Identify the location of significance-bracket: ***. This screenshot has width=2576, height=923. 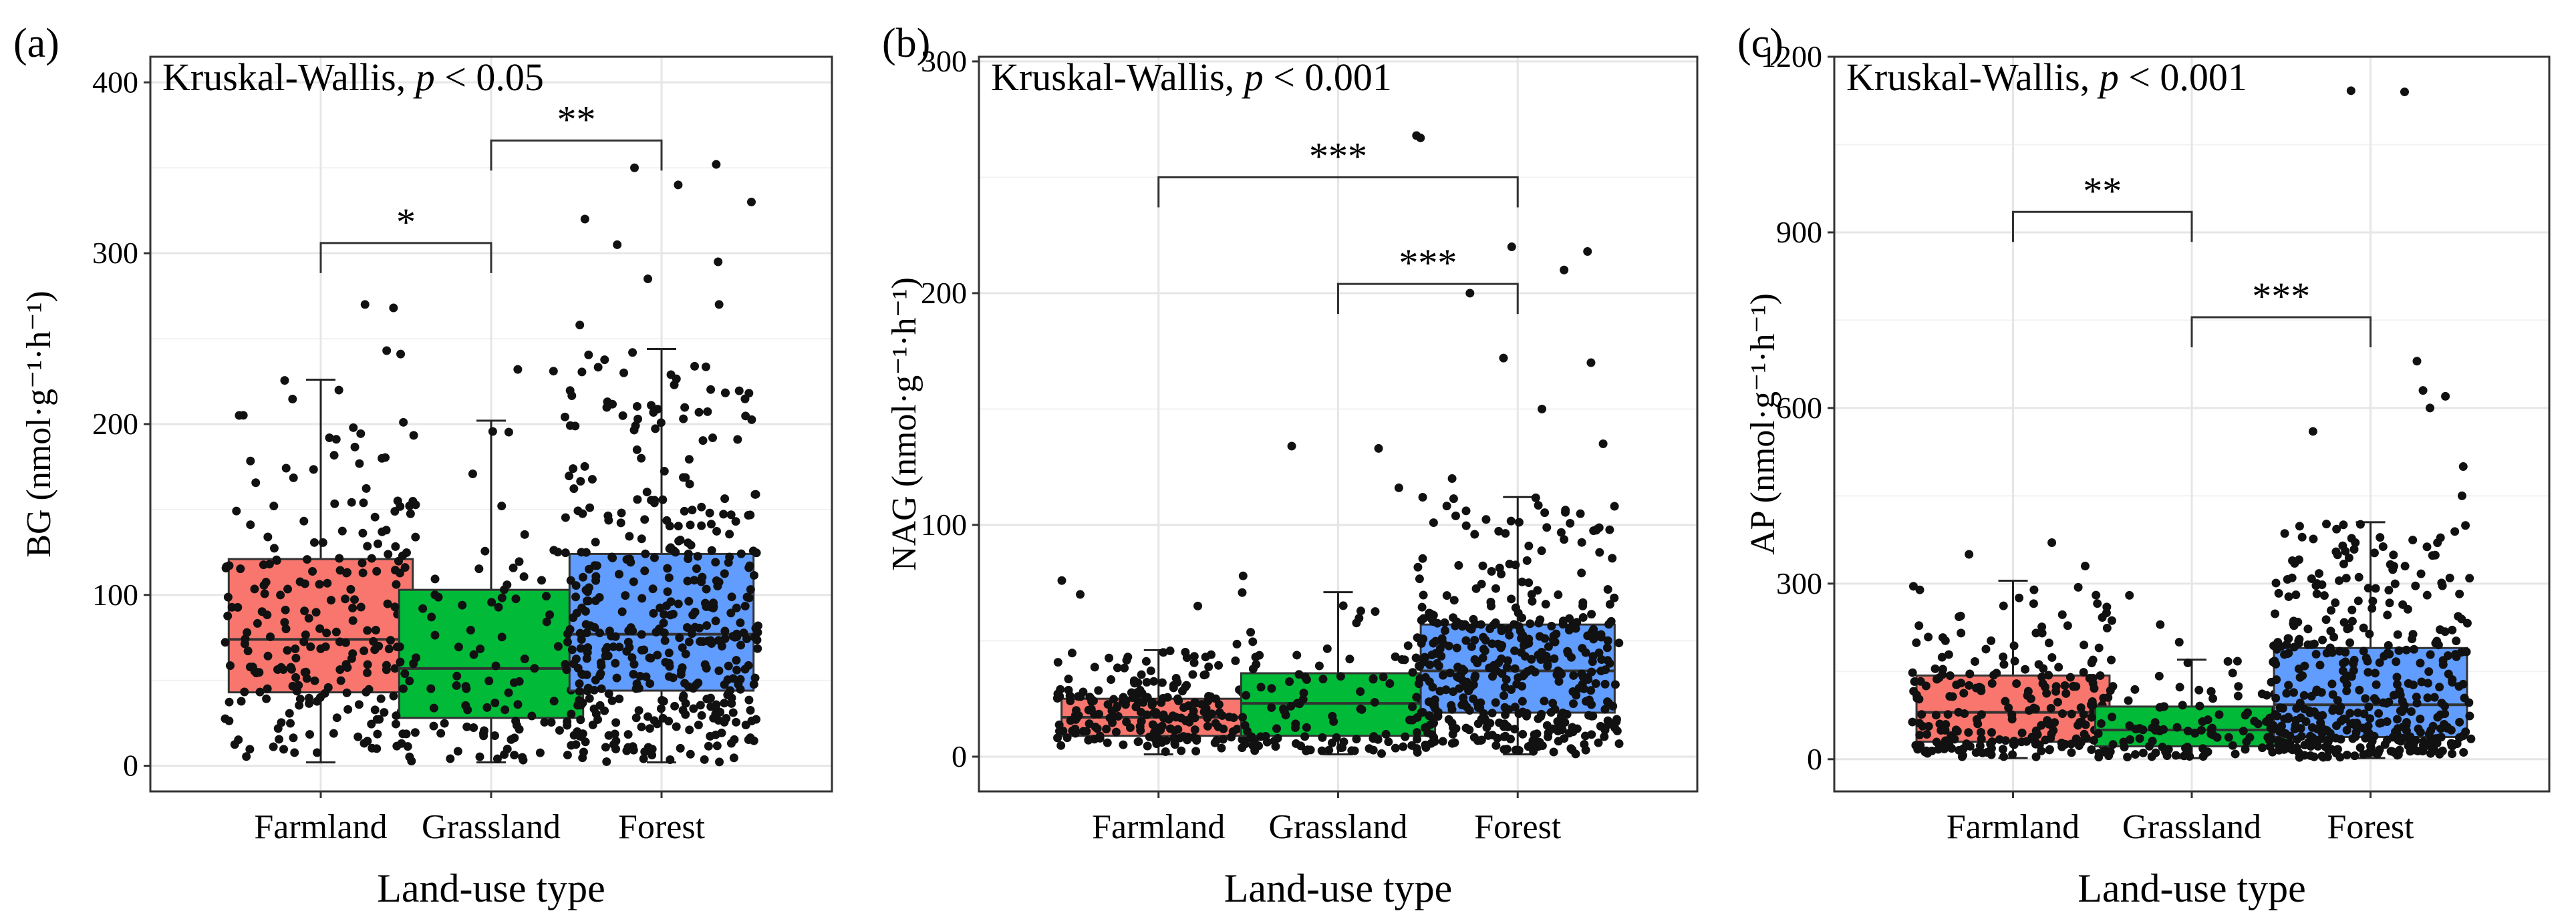
(1428, 278).